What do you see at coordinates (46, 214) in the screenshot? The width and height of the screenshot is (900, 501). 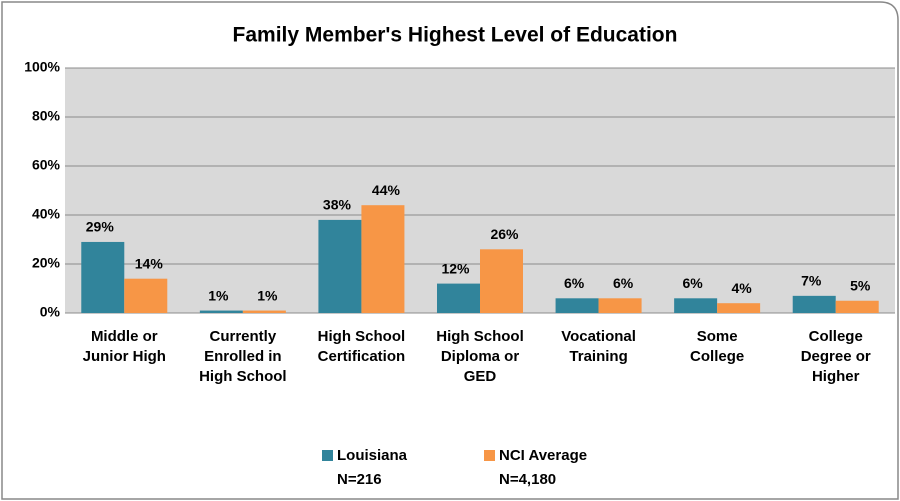 I see `y-tick-label: 40%` at bounding box center [46, 214].